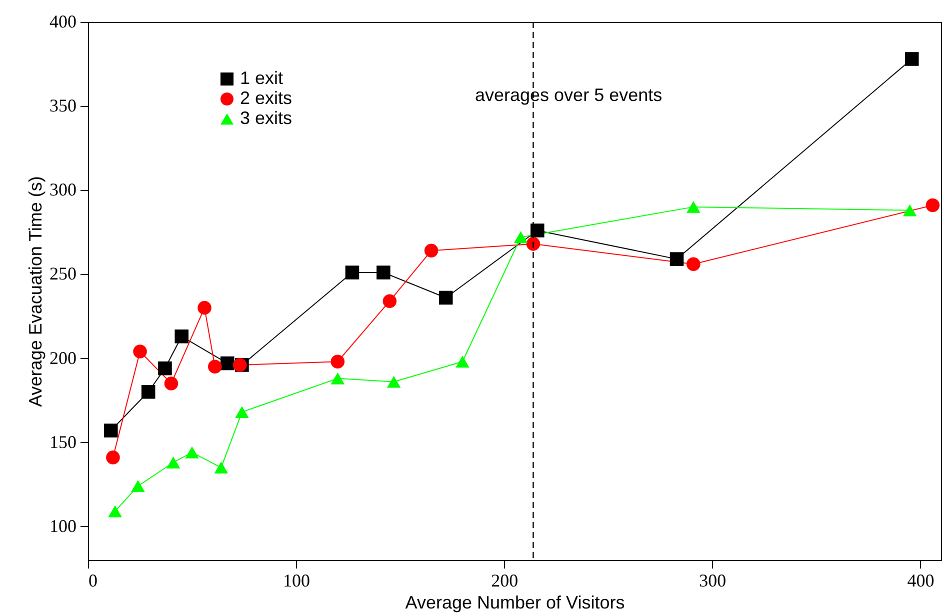 The width and height of the screenshot is (949, 616). I want to click on y-tick-label: 200, so click(63, 358).